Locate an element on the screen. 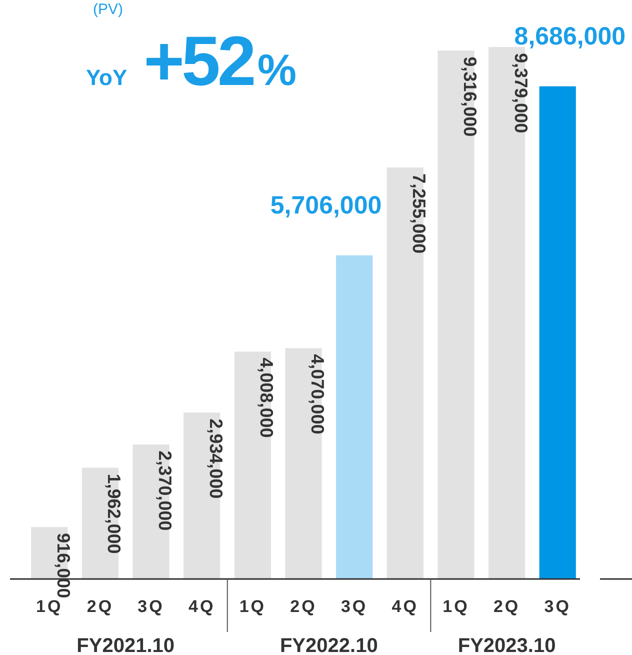  annotation: YoY +52% is located at coordinates (191, 61).